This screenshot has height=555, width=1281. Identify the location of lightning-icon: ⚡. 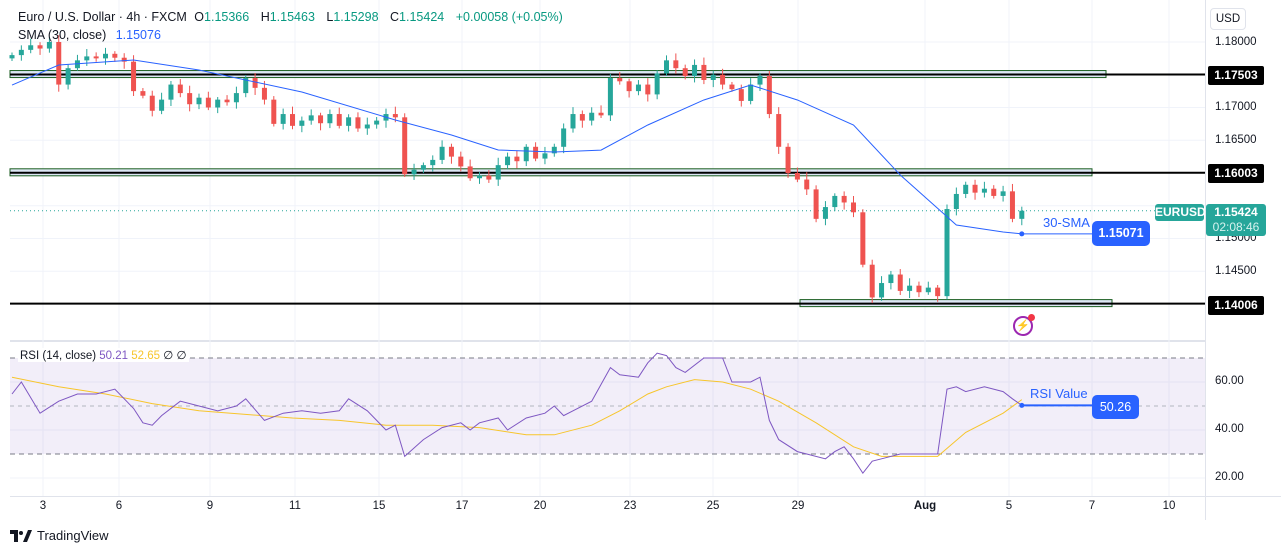
(1024, 325).